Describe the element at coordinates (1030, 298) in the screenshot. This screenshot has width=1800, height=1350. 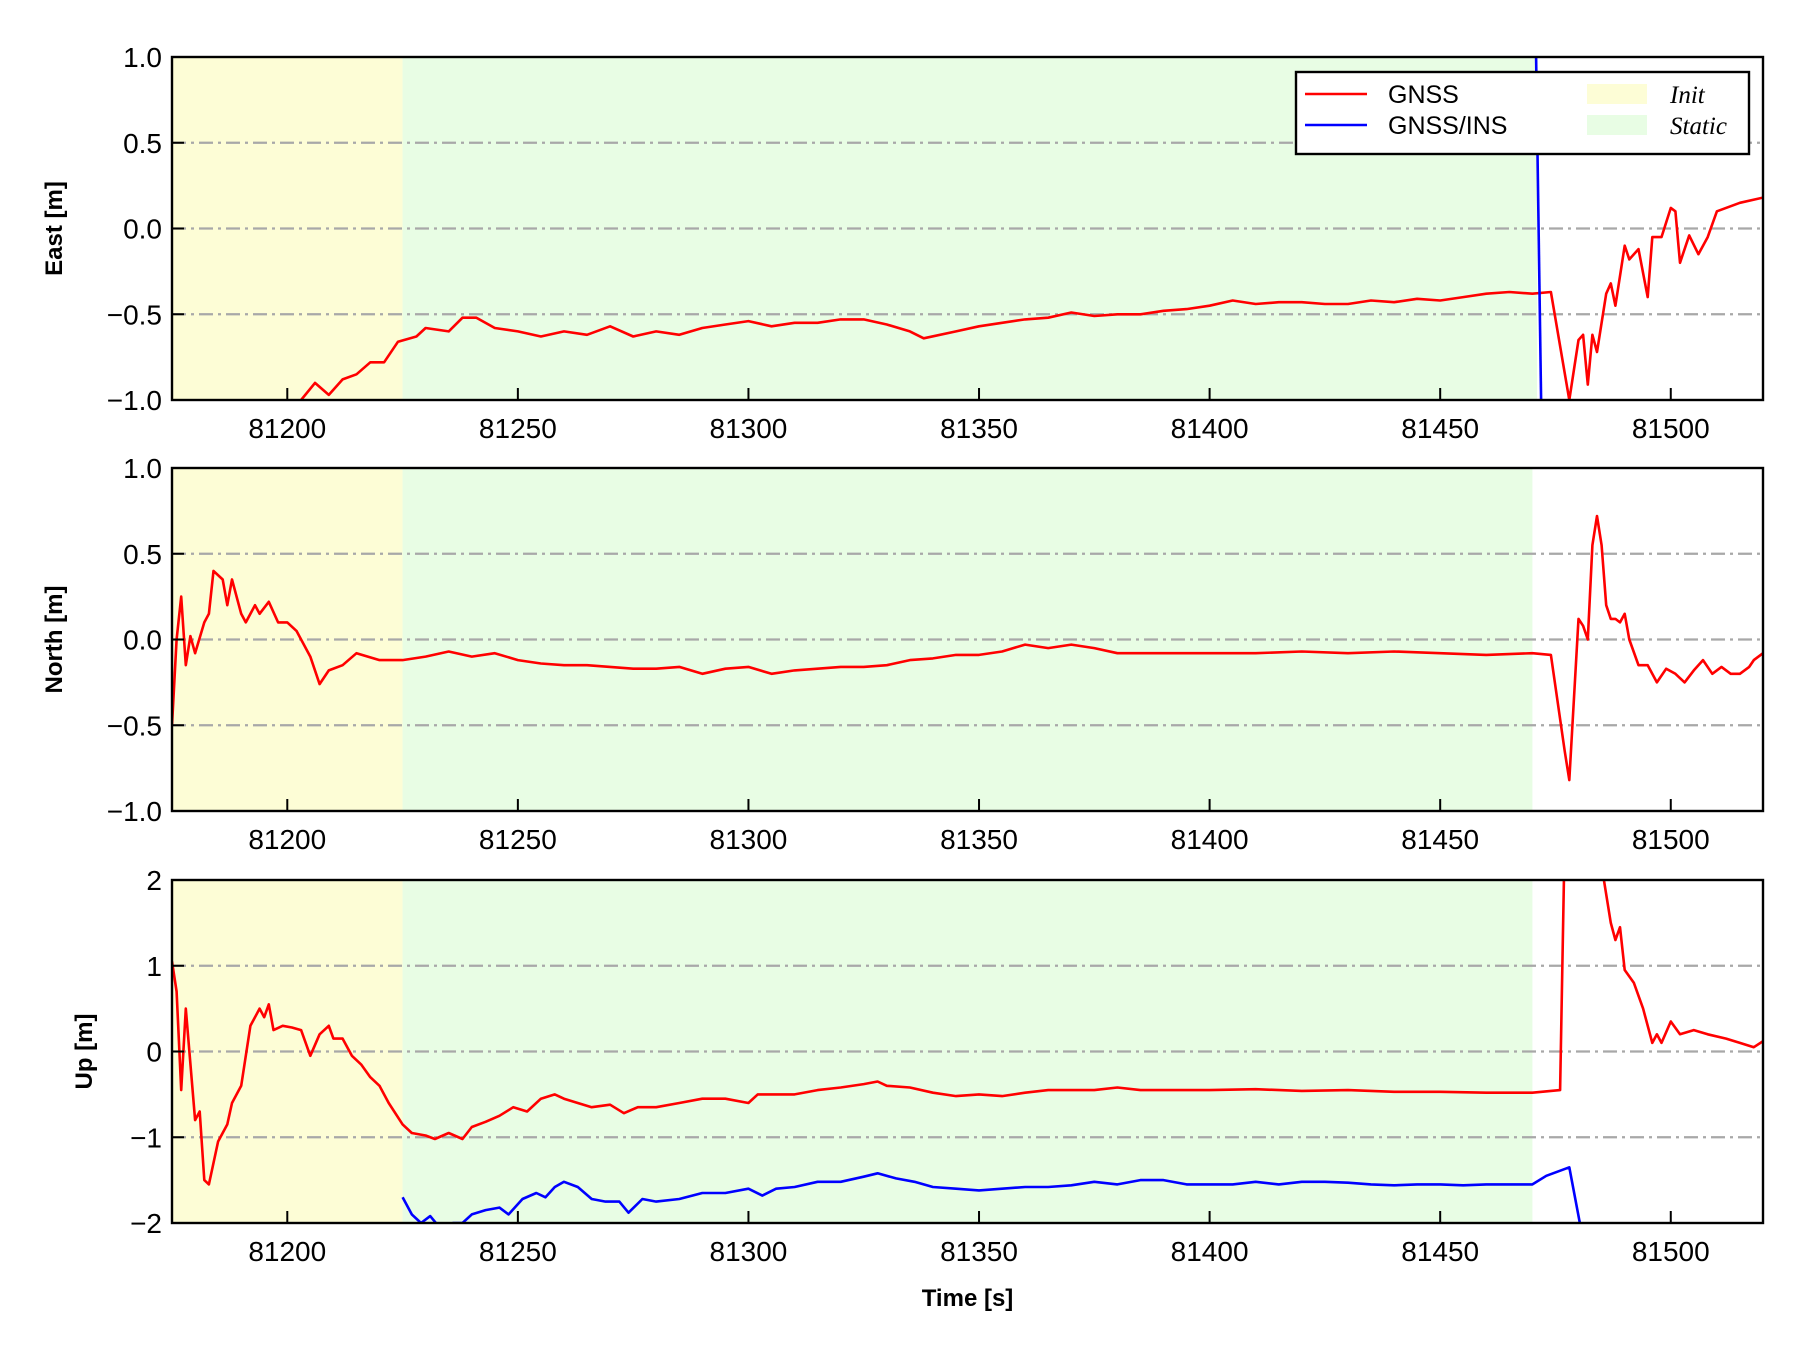
I see `series-line-gnss` at that location.